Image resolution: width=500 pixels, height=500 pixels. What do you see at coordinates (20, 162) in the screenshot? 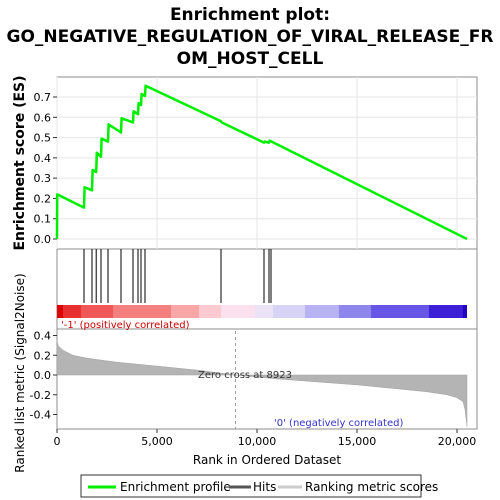
I see `es-y-axis-label: Enrichment score (ES)` at bounding box center [20, 162].